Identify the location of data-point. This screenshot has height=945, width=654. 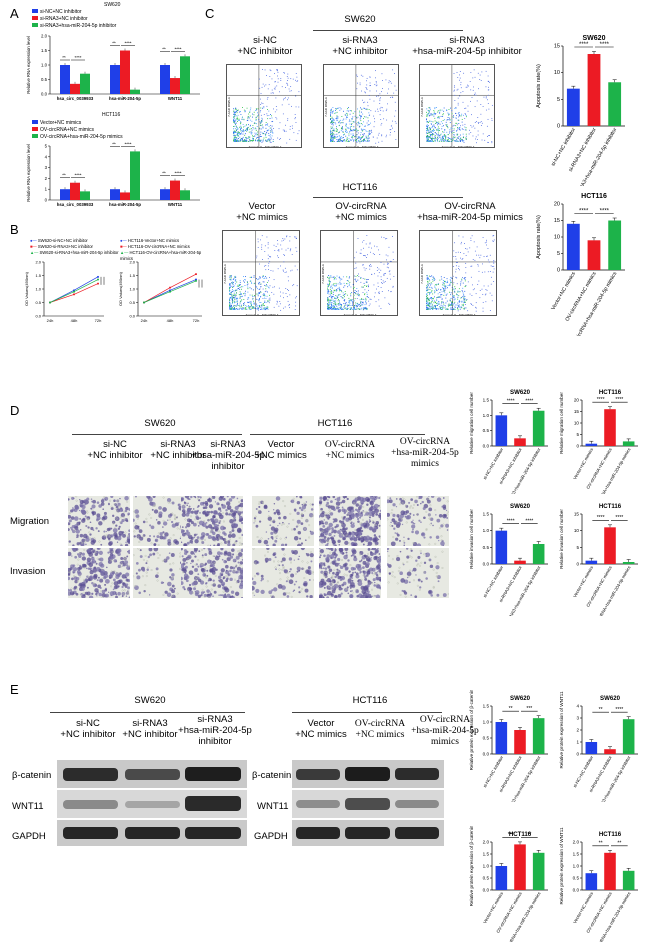
(98, 279).